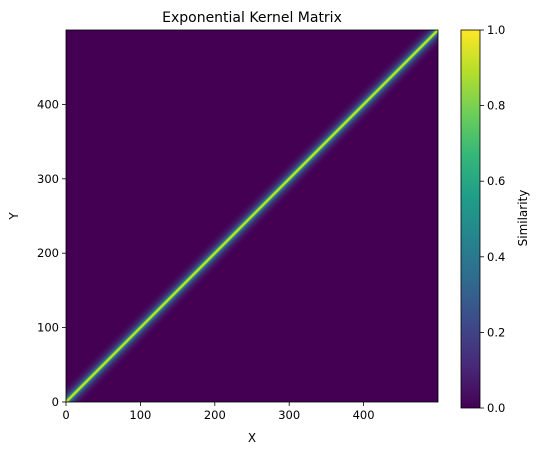 The image size is (541, 455). I want to click on x-tick-label: 300, so click(289, 415).